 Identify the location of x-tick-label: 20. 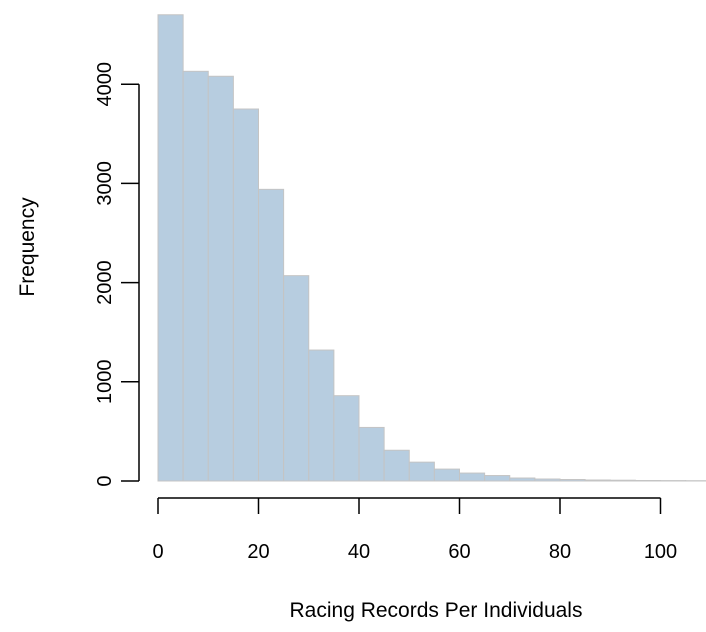
(258, 552).